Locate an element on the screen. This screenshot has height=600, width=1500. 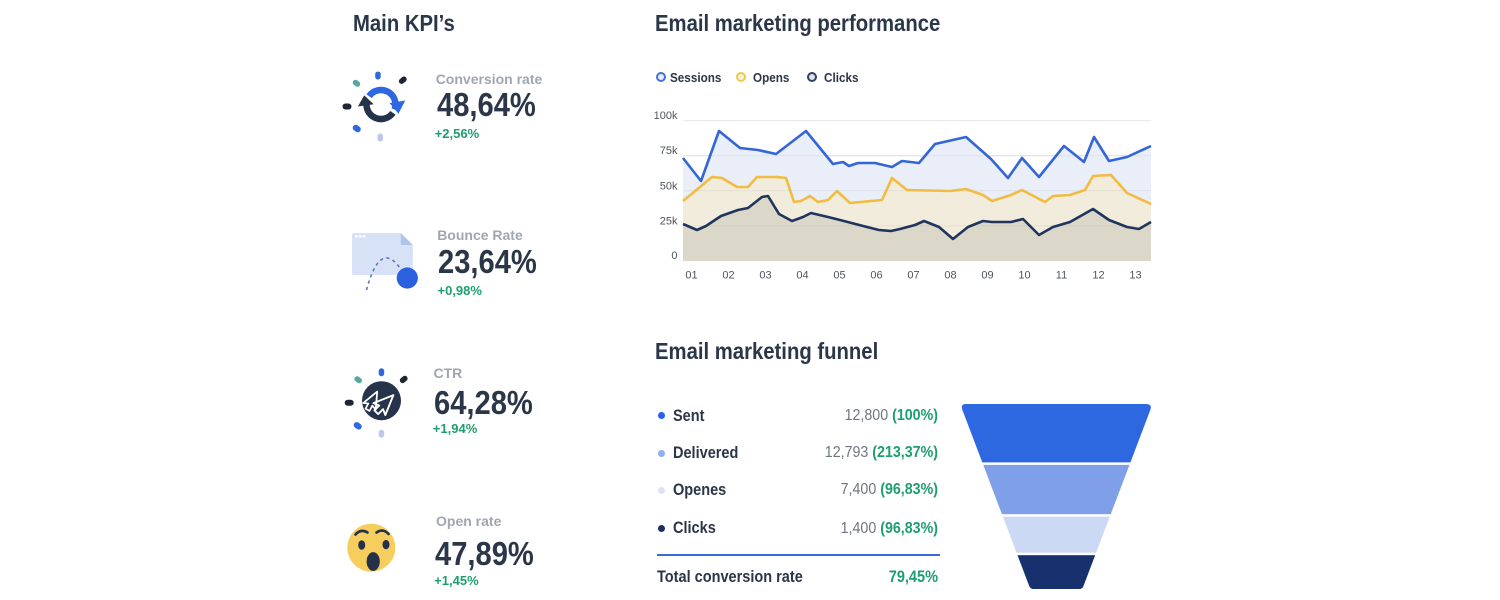
svg-text: 12 is located at coordinates (1098, 276).